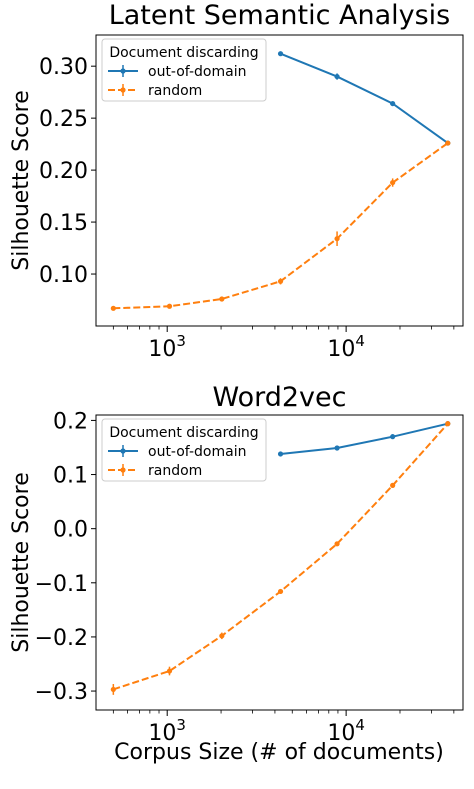 The height and width of the screenshot is (789, 474). I want to click on y-tick-label: 0.1, so click(70, 476).